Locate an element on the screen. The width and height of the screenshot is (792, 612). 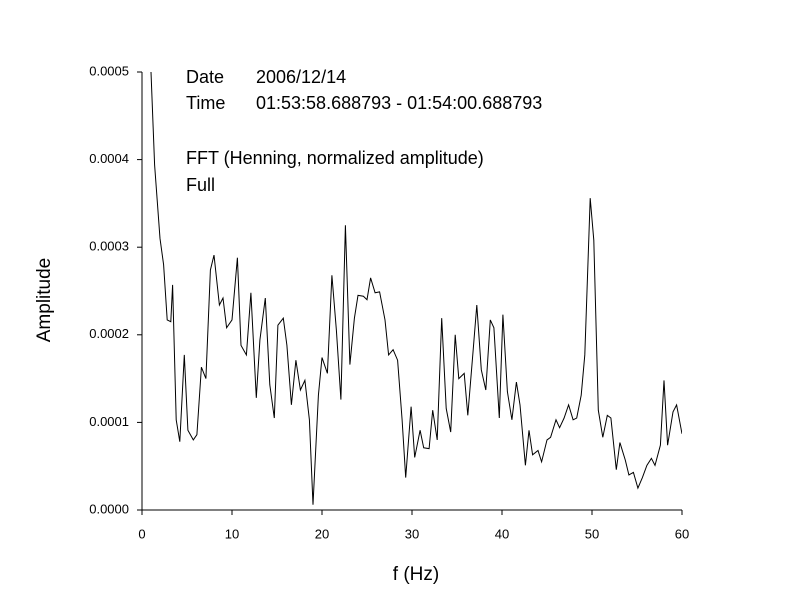
y-tick-label: 0.0001 is located at coordinates (109, 421).